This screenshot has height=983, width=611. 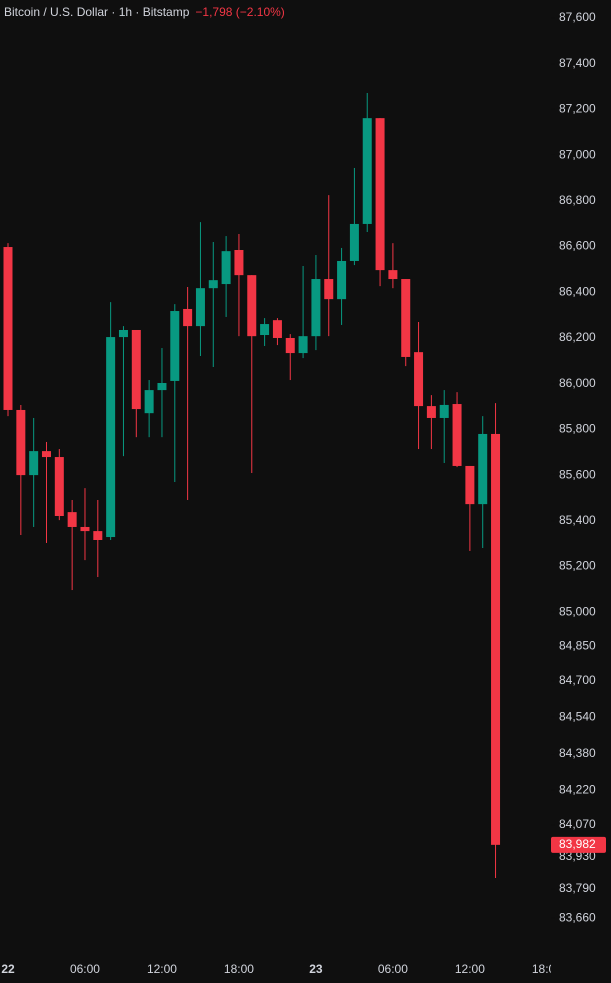 What do you see at coordinates (577, 566) in the screenshot?
I see `y-tick-label: 85,200` at bounding box center [577, 566].